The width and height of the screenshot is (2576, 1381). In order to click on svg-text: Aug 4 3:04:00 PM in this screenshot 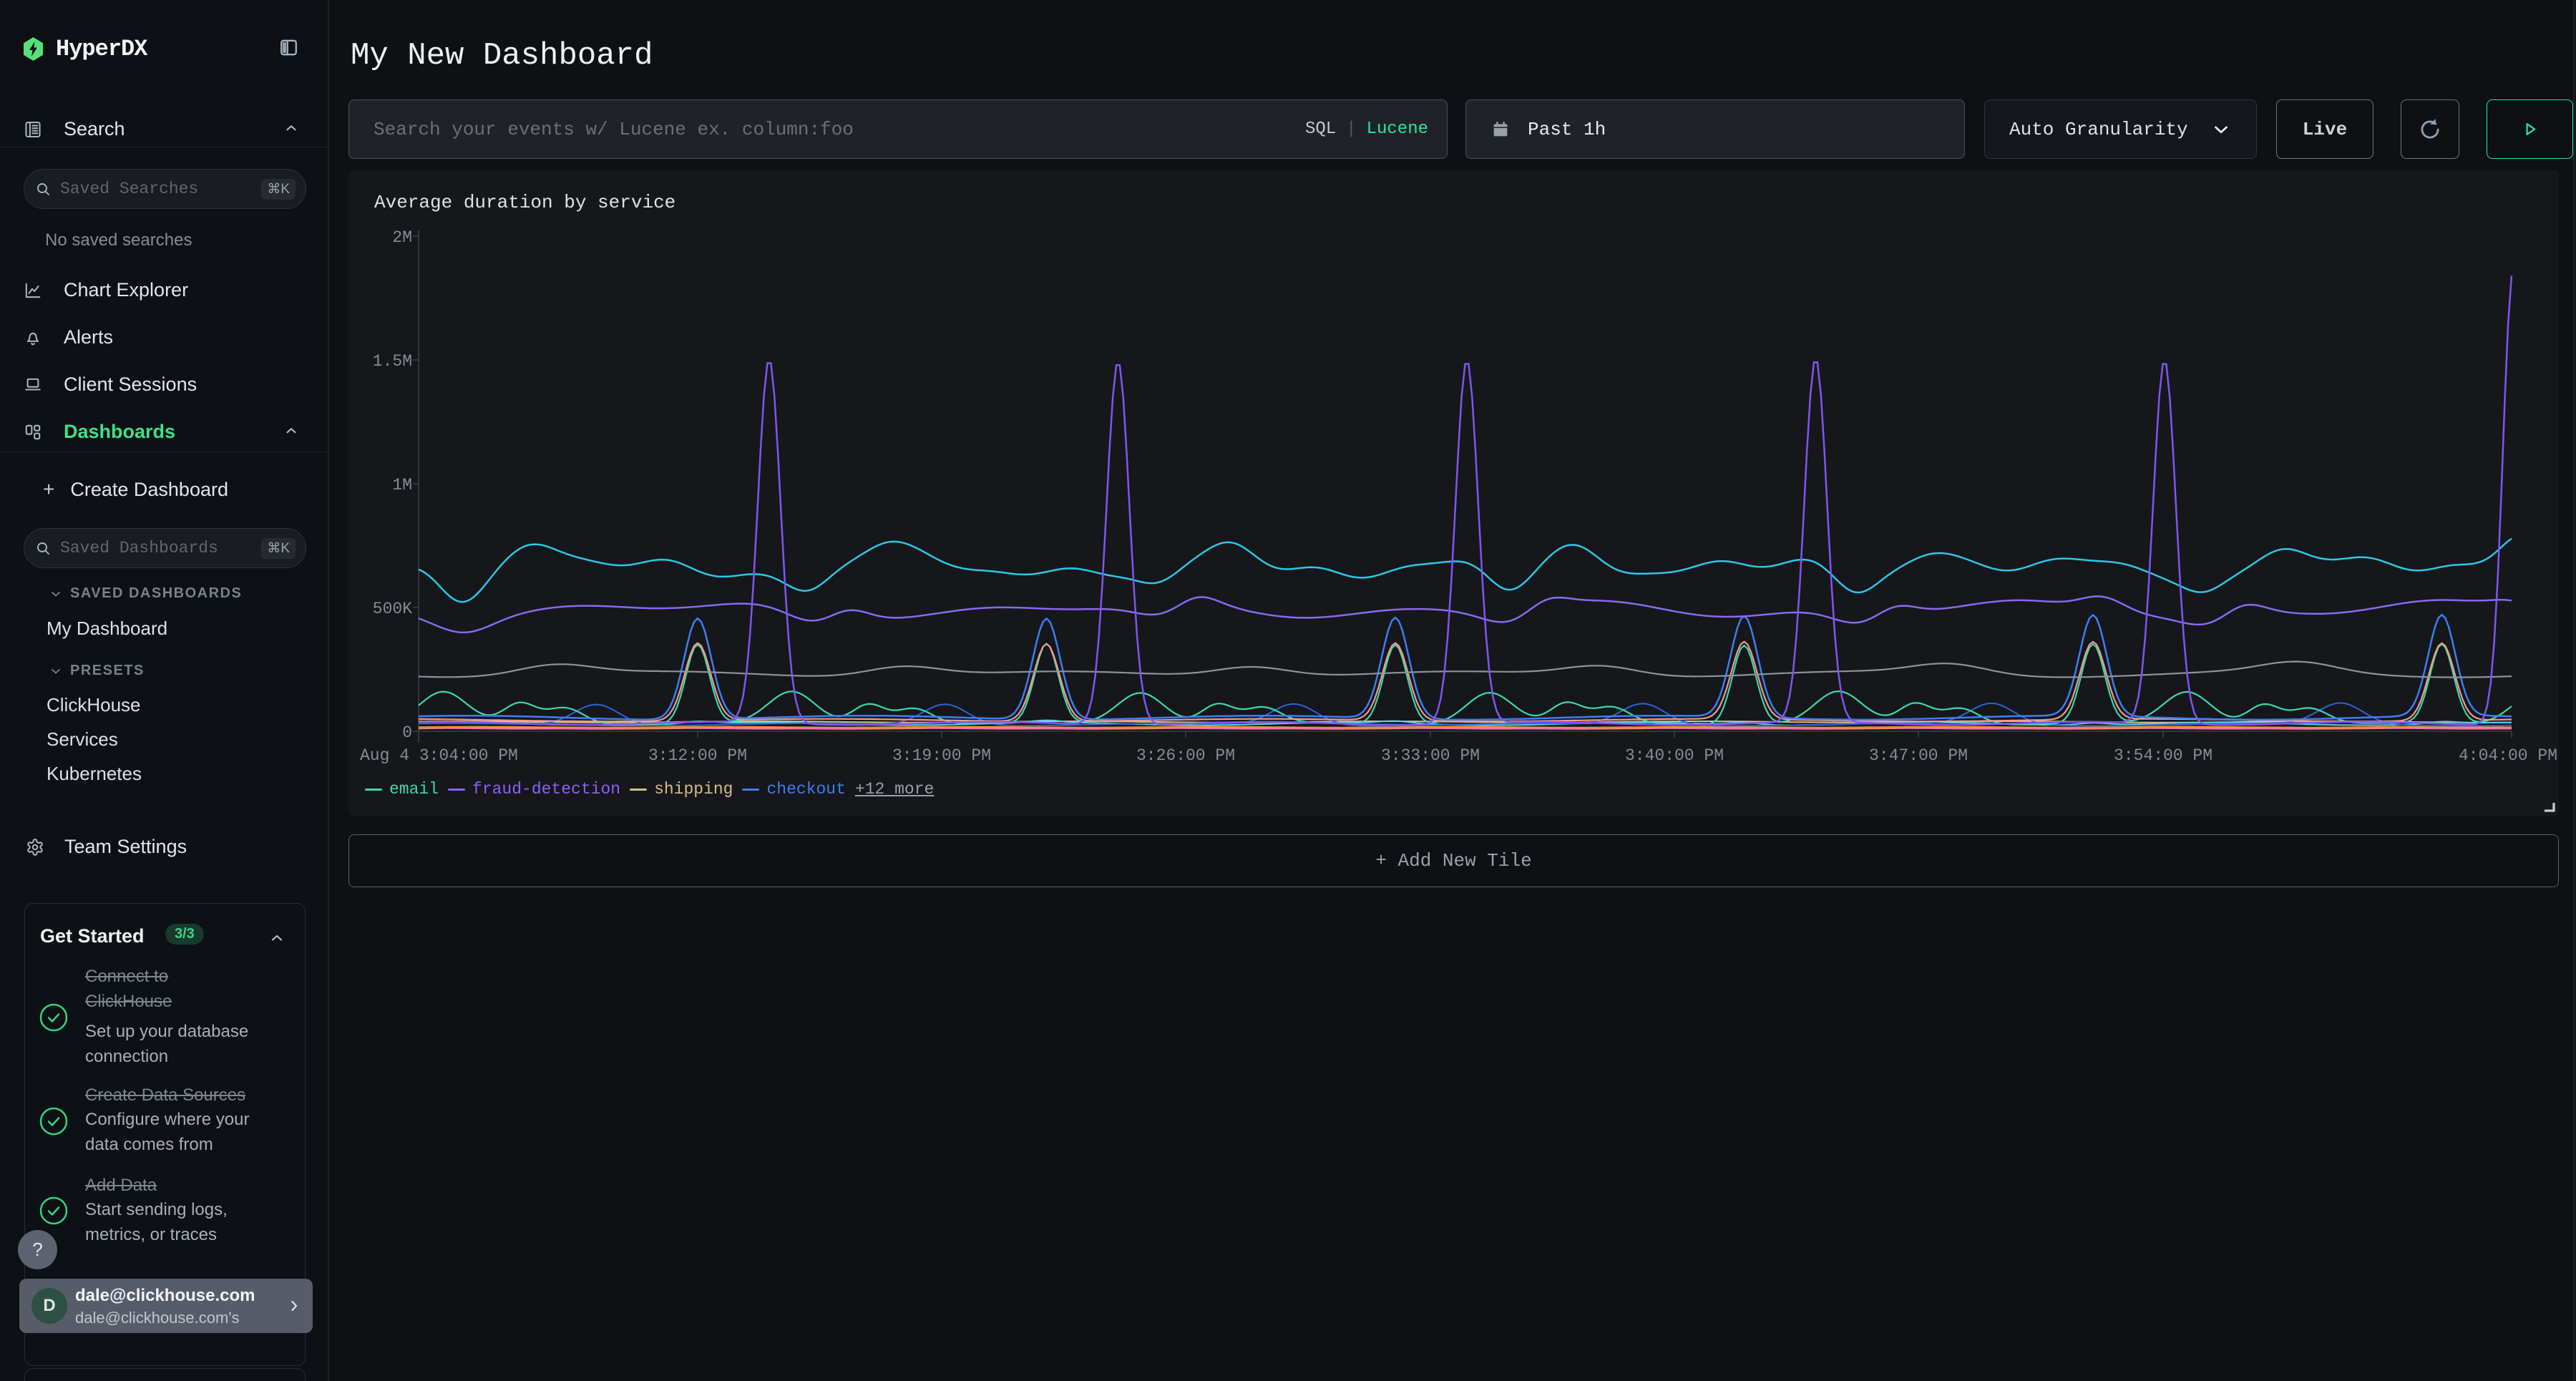, I will do `click(439, 755)`.